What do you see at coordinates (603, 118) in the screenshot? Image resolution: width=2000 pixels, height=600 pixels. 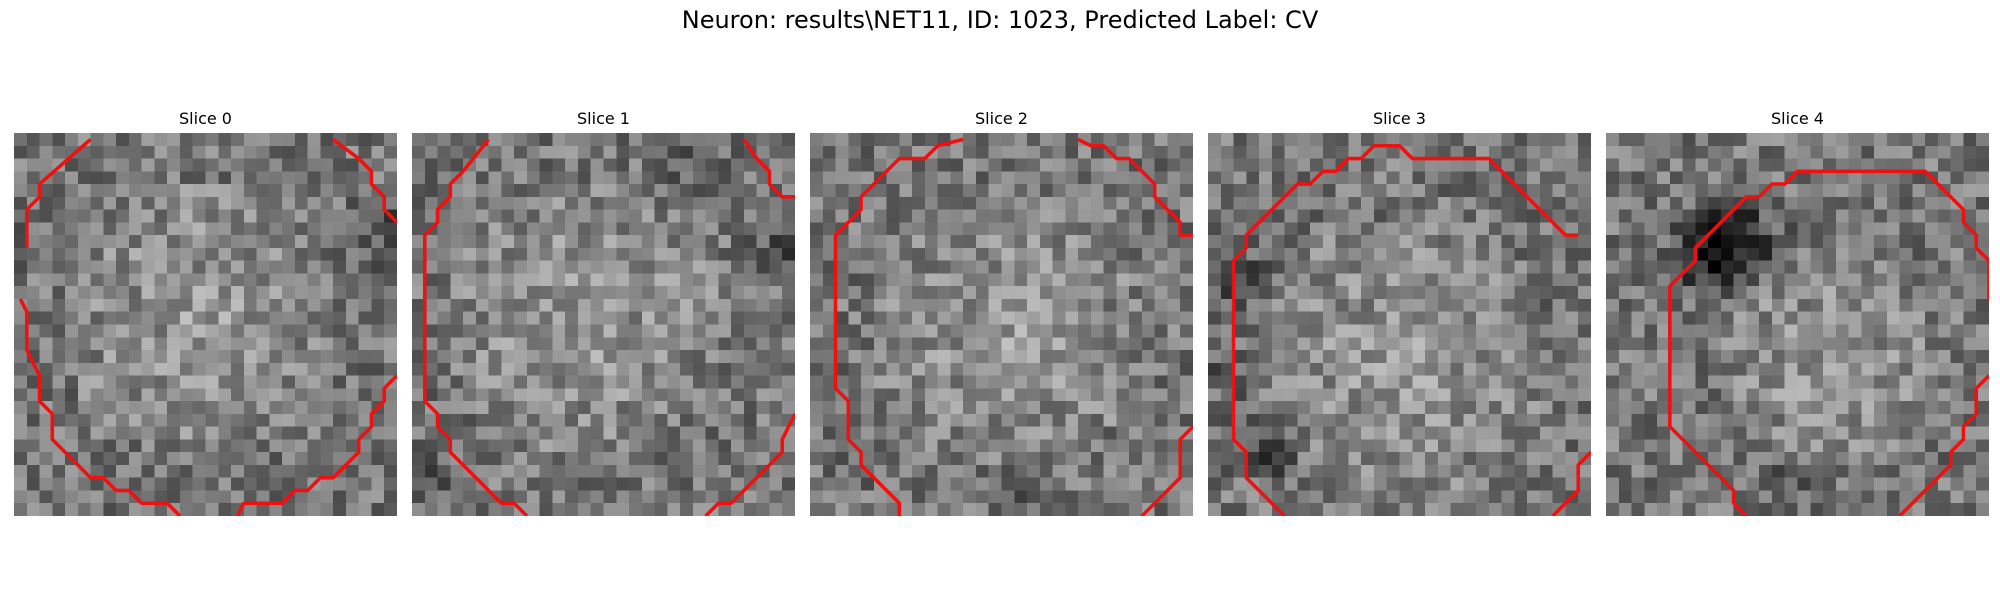 I see `slice-title: Slice 1` at bounding box center [603, 118].